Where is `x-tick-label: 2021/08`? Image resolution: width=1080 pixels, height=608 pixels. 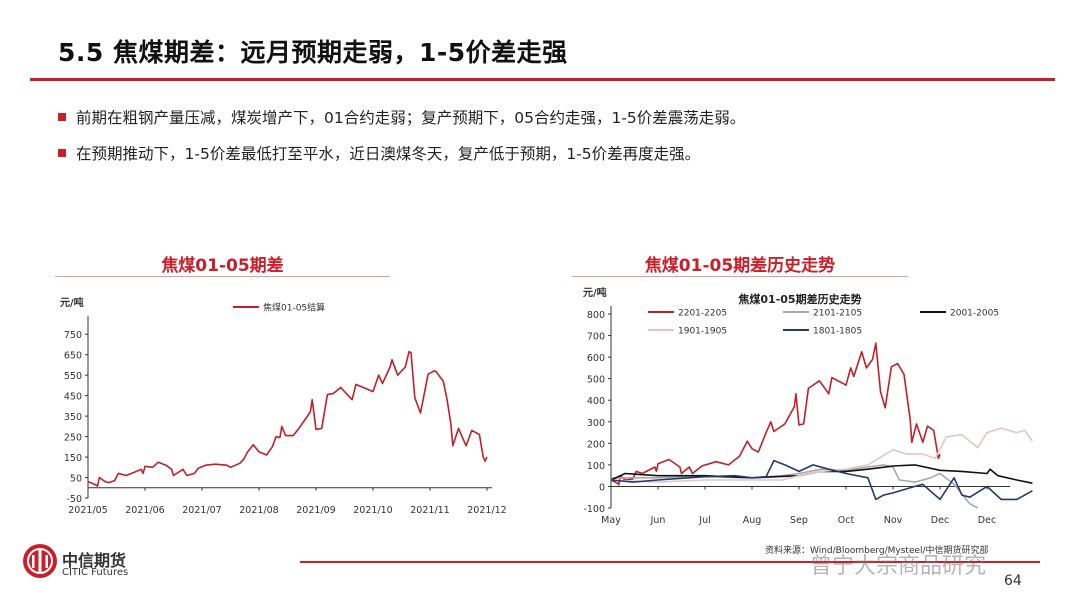 x-tick-label: 2021/08 is located at coordinates (258, 510).